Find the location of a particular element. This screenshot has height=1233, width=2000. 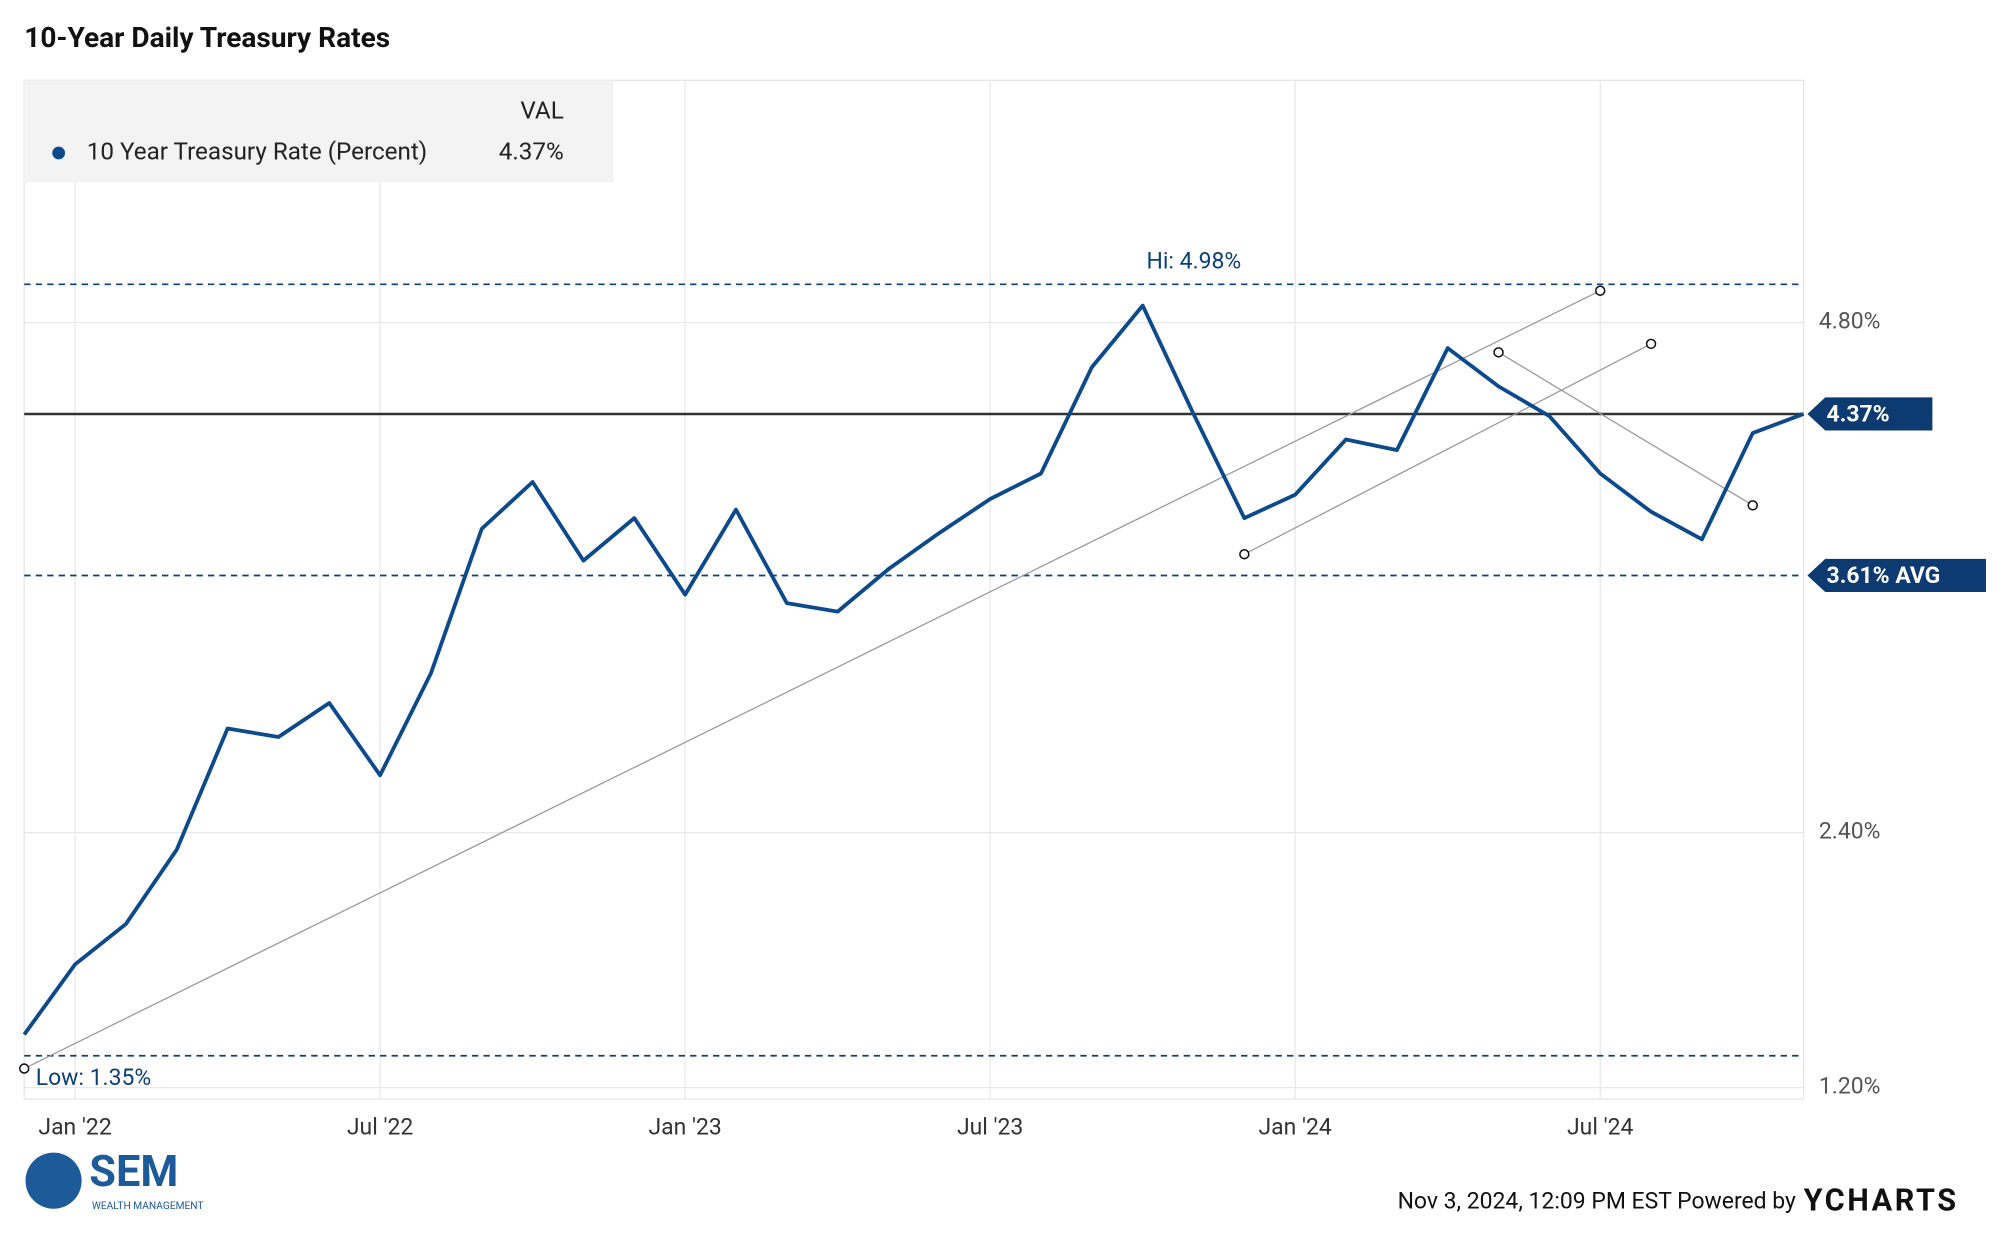

x-tick-label: Jul '24 is located at coordinates (1600, 1127).